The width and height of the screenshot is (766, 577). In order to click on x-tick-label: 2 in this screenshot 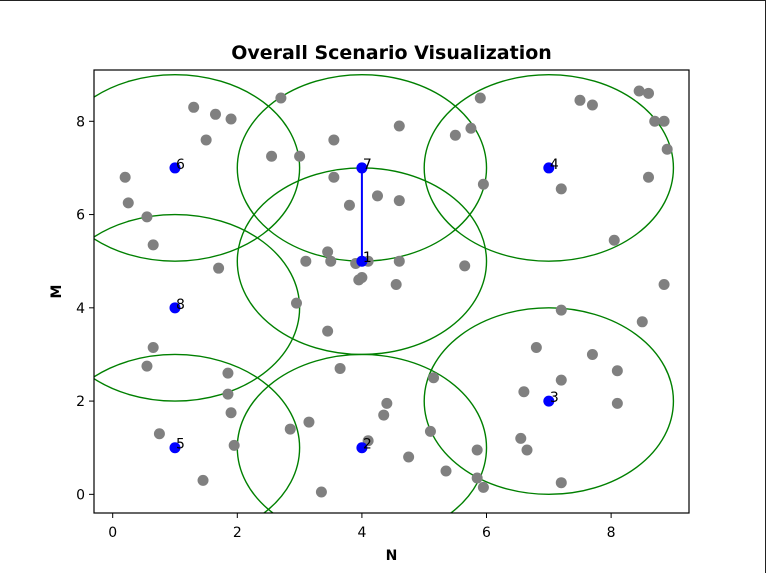, I will do `click(237, 533)`.